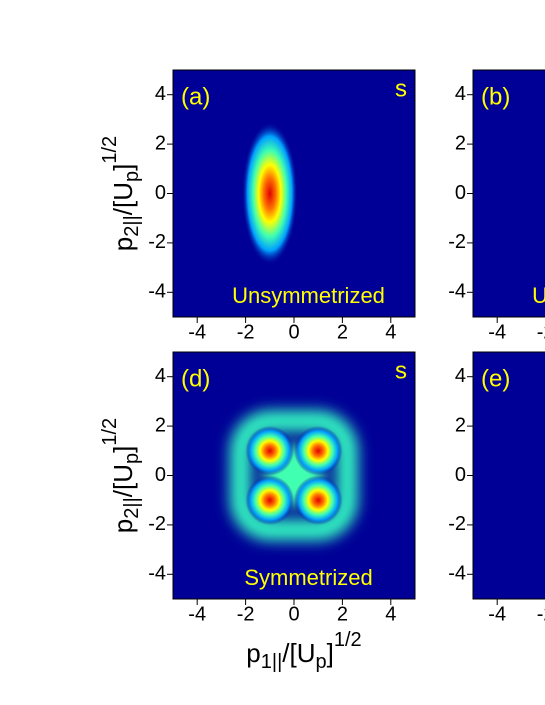 The height and width of the screenshot is (705, 545). What do you see at coordinates (272, 662) in the screenshot?
I see `axis-label-part: 1||` at bounding box center [272, 662].